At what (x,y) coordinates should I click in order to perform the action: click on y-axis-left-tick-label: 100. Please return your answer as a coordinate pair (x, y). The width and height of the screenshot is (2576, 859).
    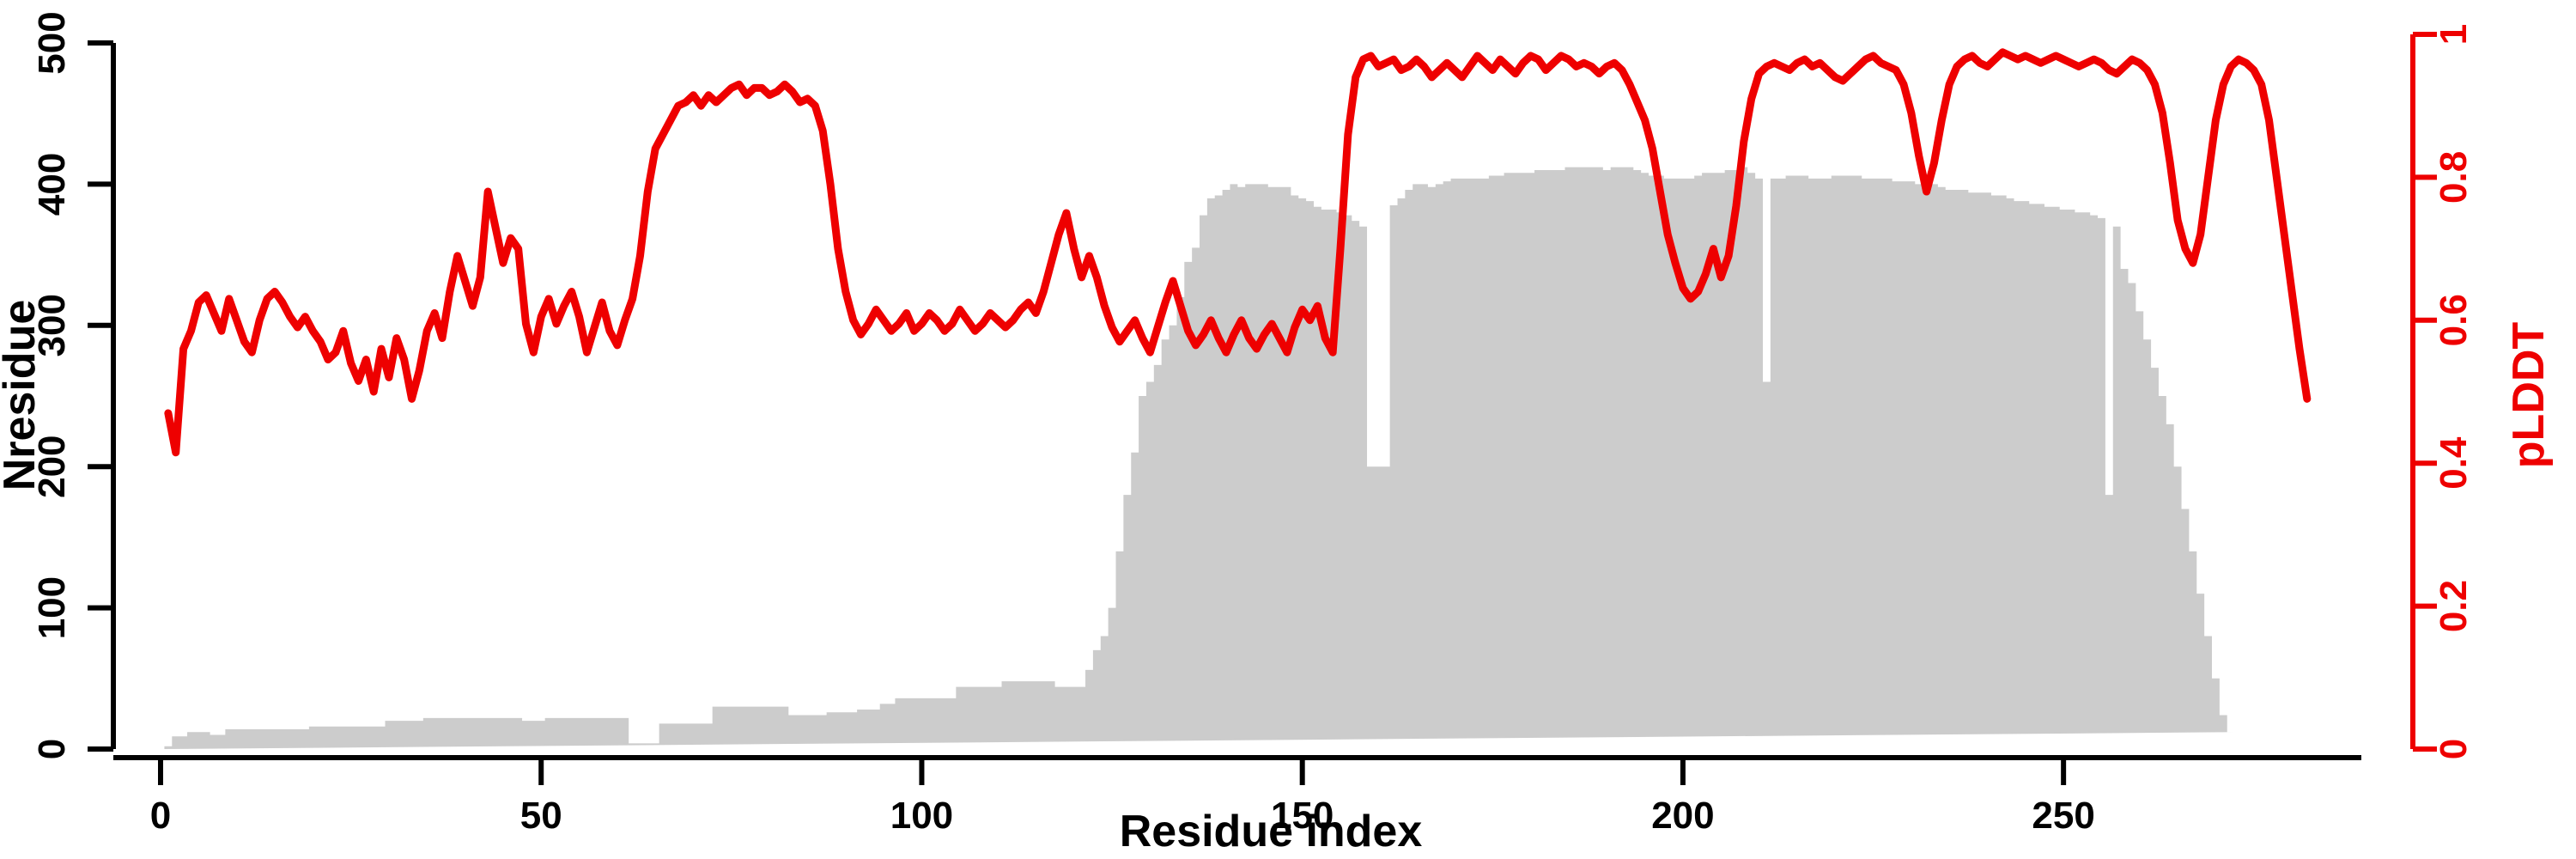
    Looking at the image, I should click on (52, 608).